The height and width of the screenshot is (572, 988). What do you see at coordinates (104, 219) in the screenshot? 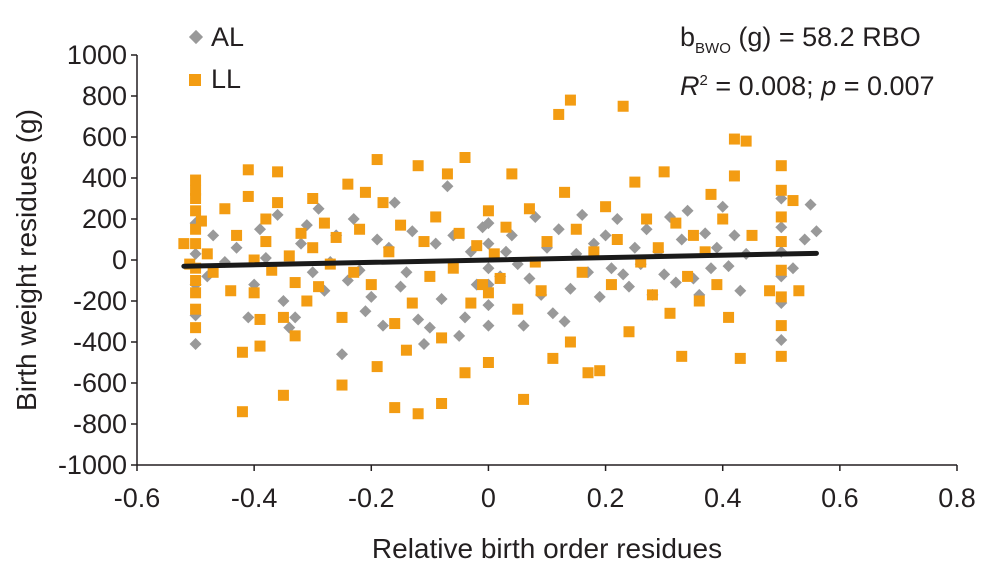
I see `y-tick-label: 200` at bounding box center [104, 219].